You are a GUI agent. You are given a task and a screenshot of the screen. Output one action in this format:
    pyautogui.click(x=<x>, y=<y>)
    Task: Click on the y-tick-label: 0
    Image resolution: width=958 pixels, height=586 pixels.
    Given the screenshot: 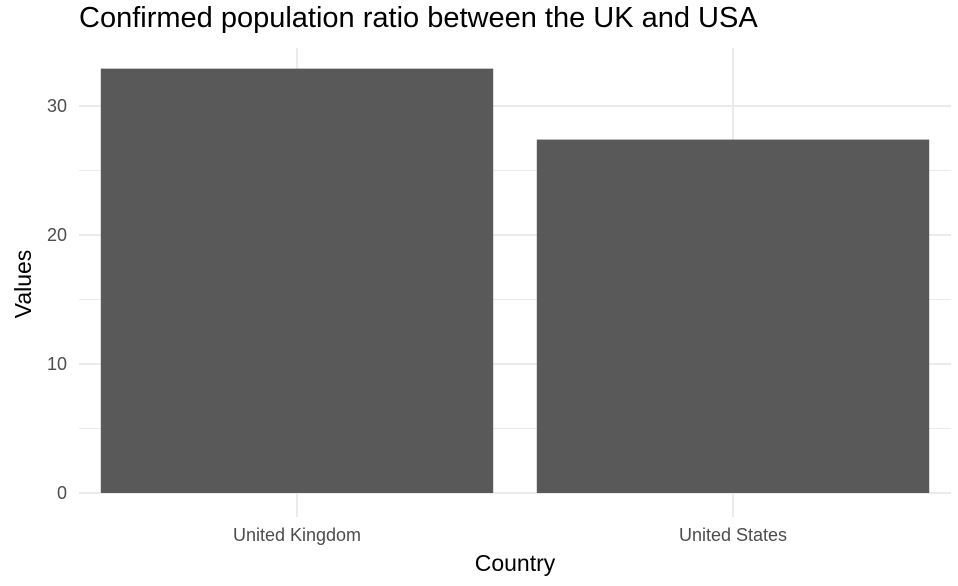 What is the action you would take?
    pyautogui.click(x=62, y=493)
    